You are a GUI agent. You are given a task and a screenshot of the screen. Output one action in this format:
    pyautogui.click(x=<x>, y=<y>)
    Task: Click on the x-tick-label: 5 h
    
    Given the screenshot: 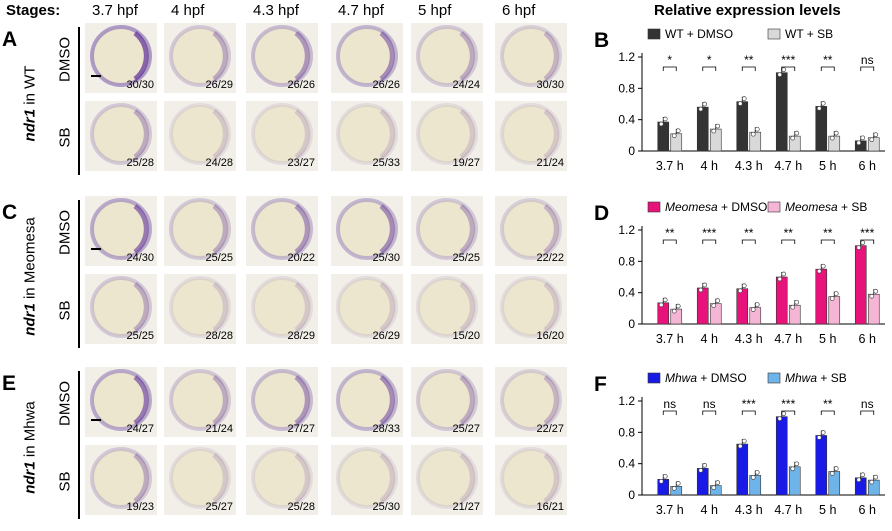 What is the action you would take?
    pyautogui.click(x=827, y=166)
    